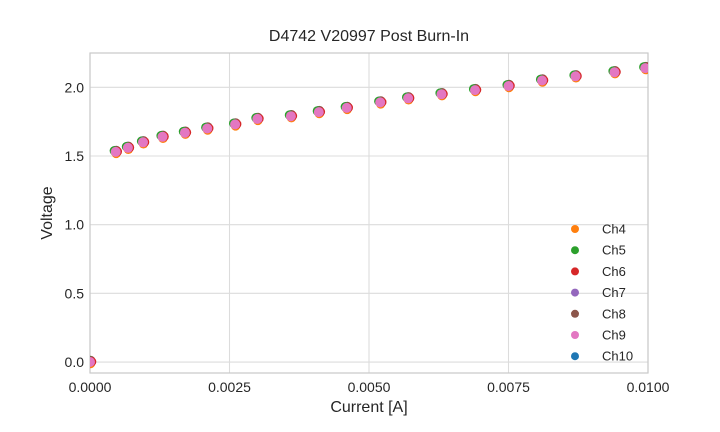 This screenshot has height=432, width=720. Describe the element at coordinates (648, 387) in the screenshot. I see `x-tick-label: 0.0100` at that location.